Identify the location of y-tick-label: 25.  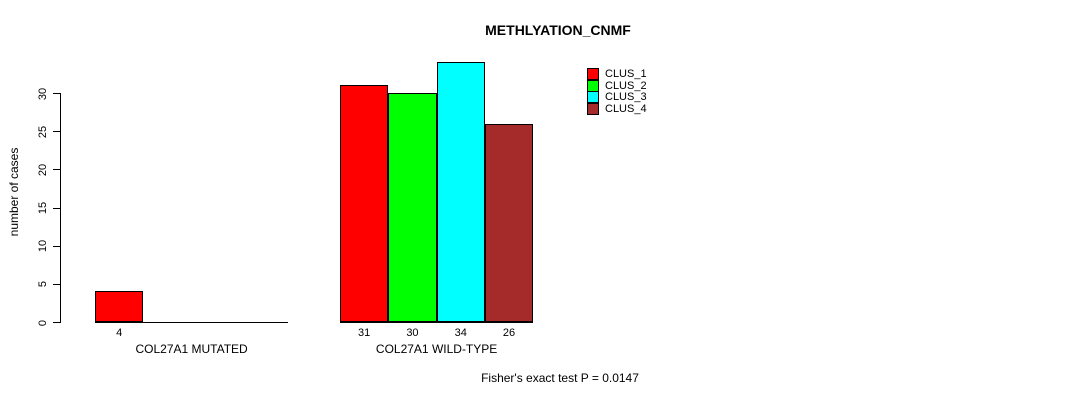
(43, 131).